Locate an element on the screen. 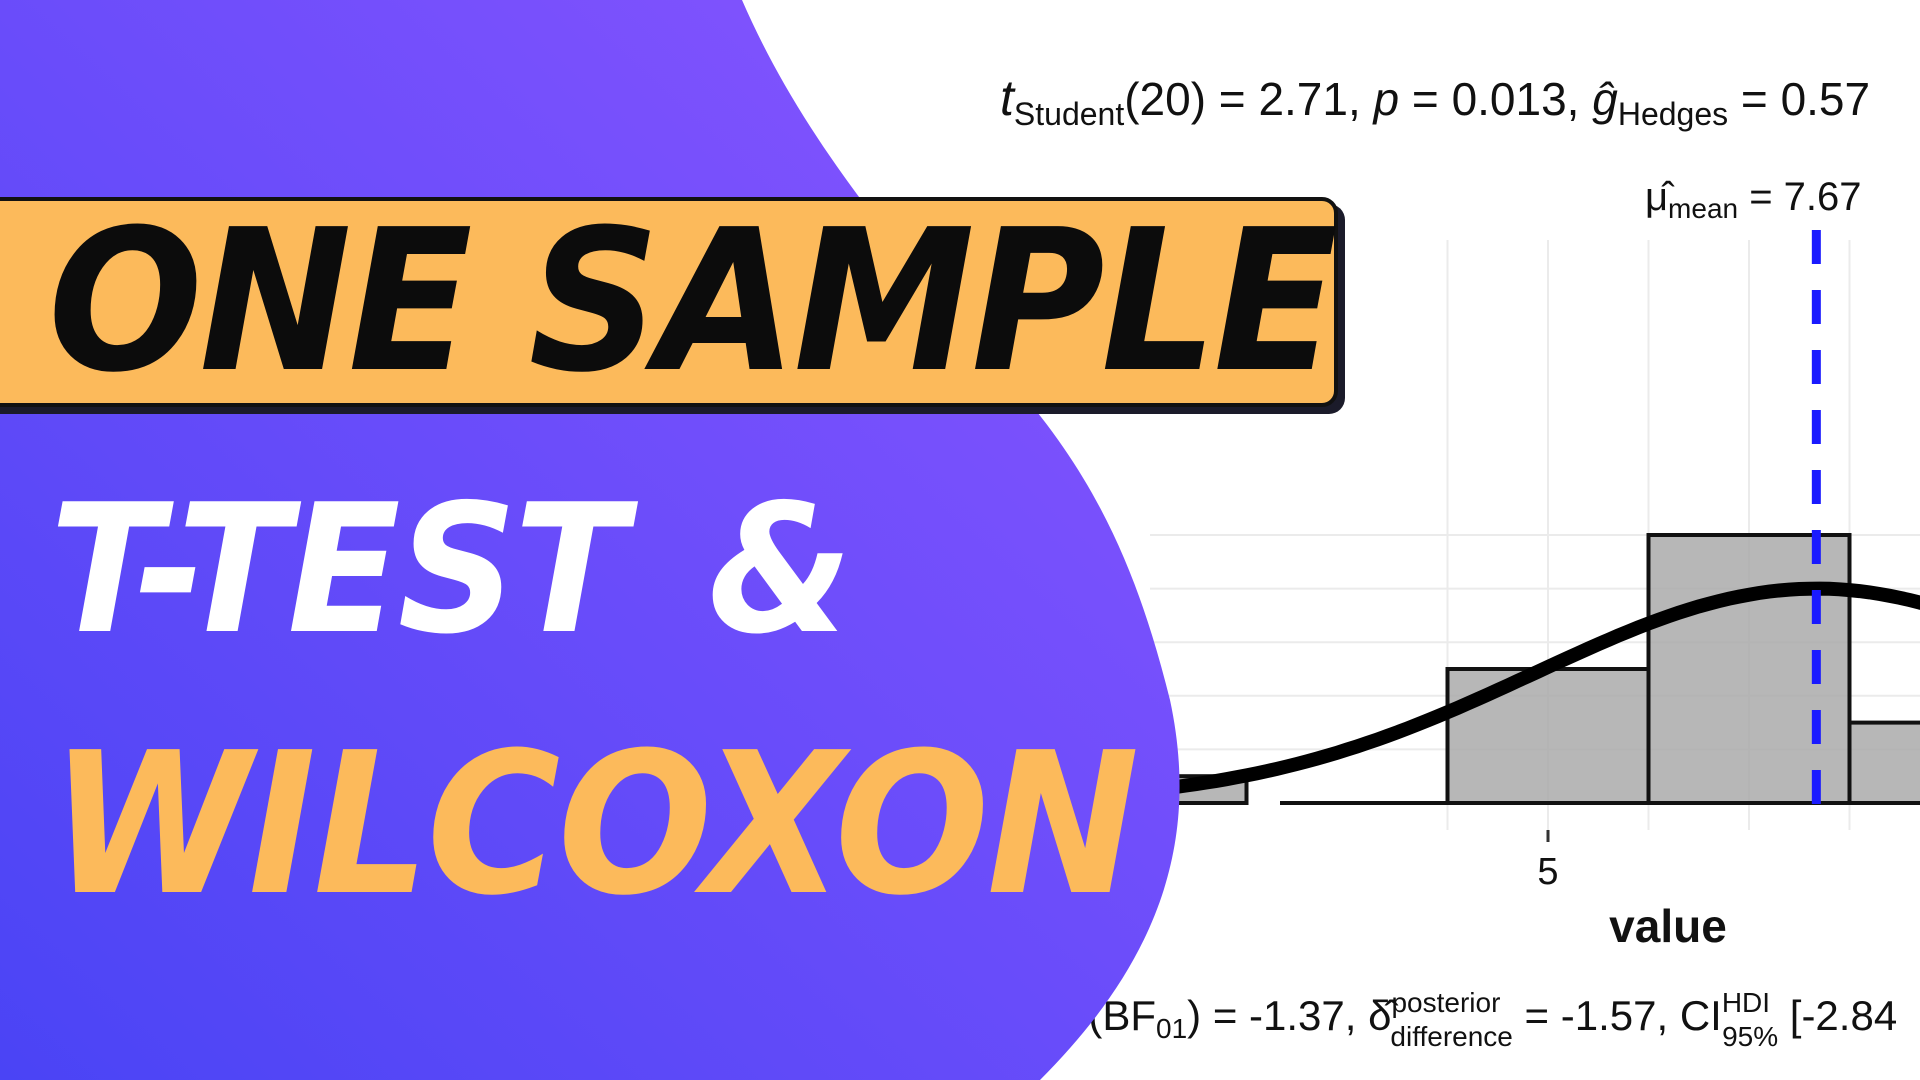  headline-line-one: T-TEST & is located at coordinates (451, 570).